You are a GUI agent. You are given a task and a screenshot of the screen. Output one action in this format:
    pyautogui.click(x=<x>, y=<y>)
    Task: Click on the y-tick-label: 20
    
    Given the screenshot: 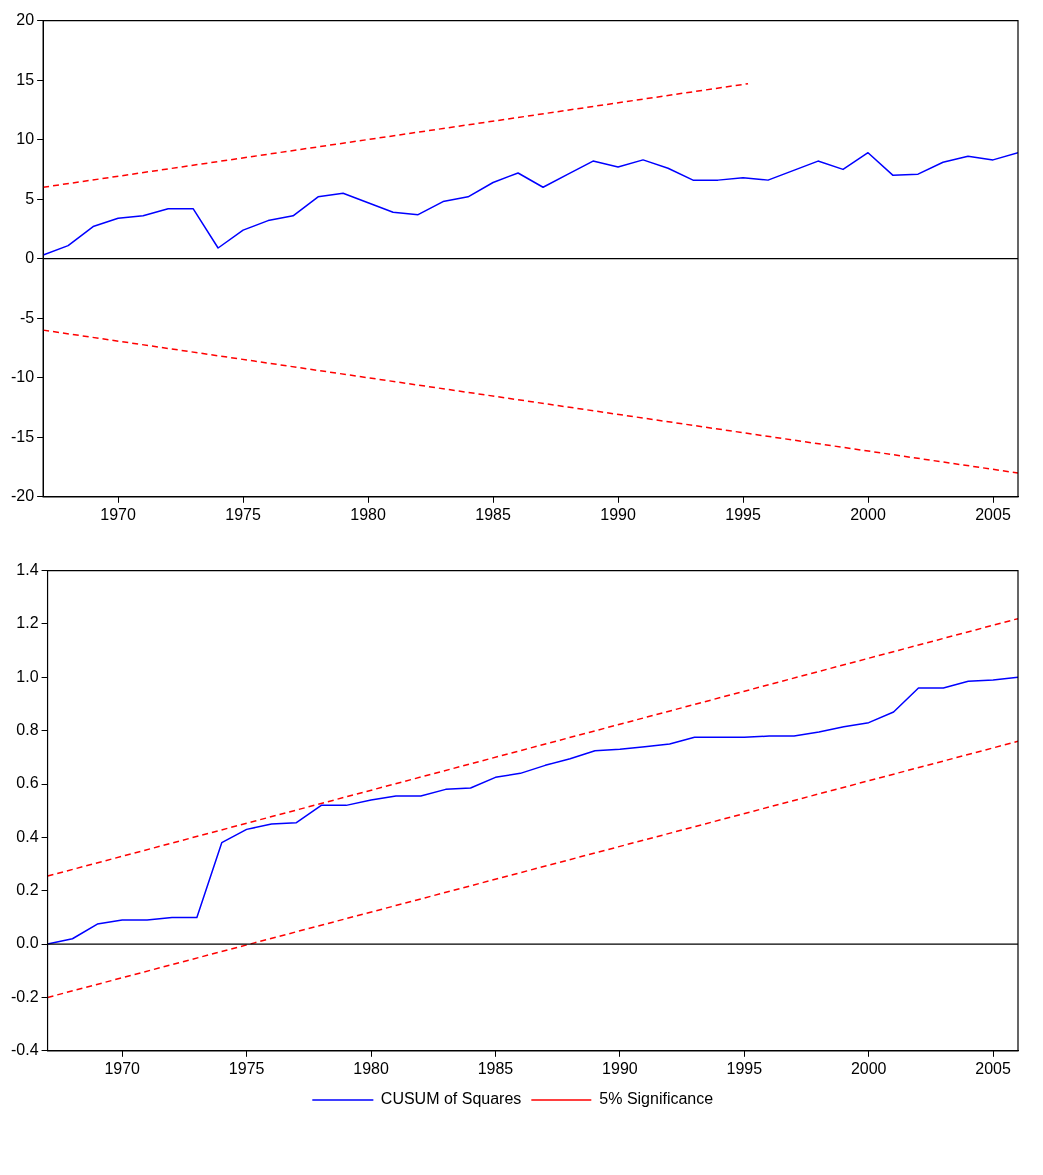 What is the action you would take?
    pyautogui.click(x=25, y=20)
    